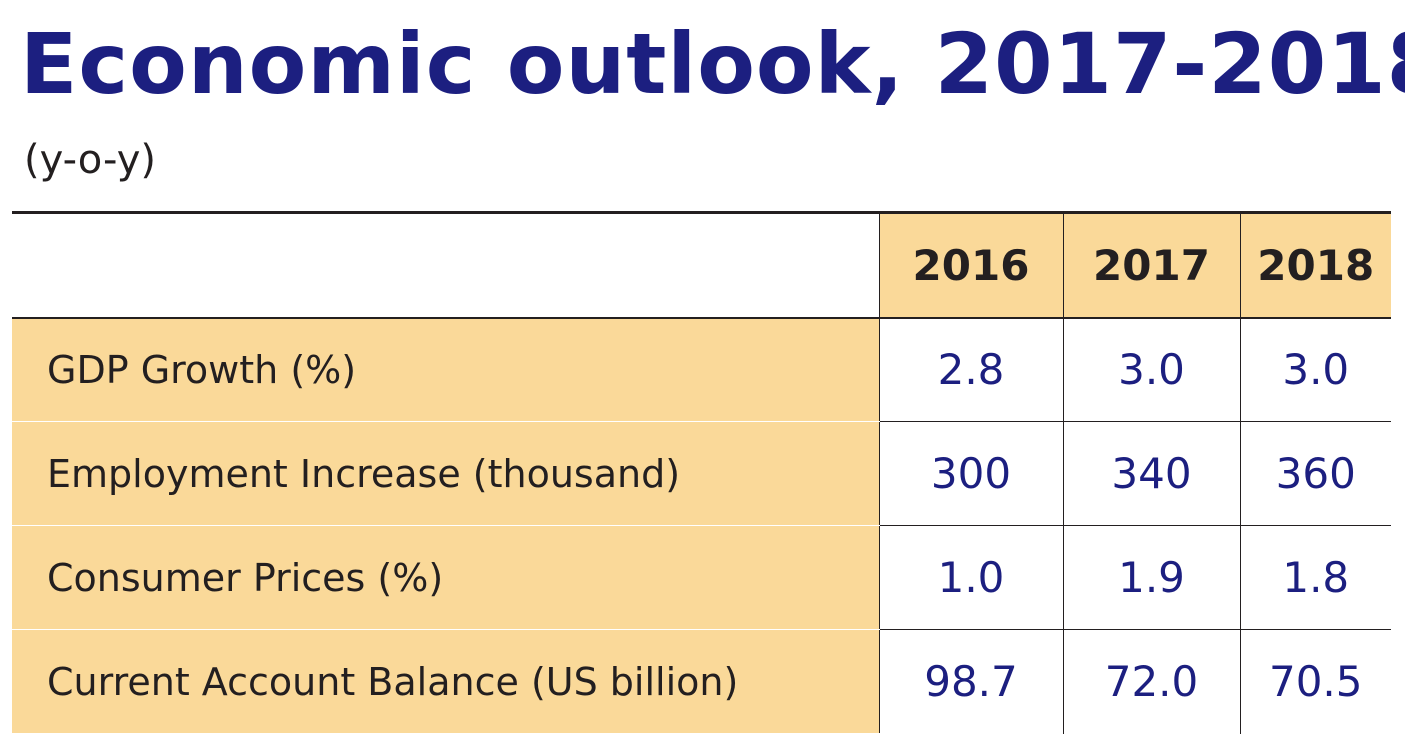  Describe the element at coordinates (970, 681) in the screenshot. I see `table-cell: 98.7` at that location.